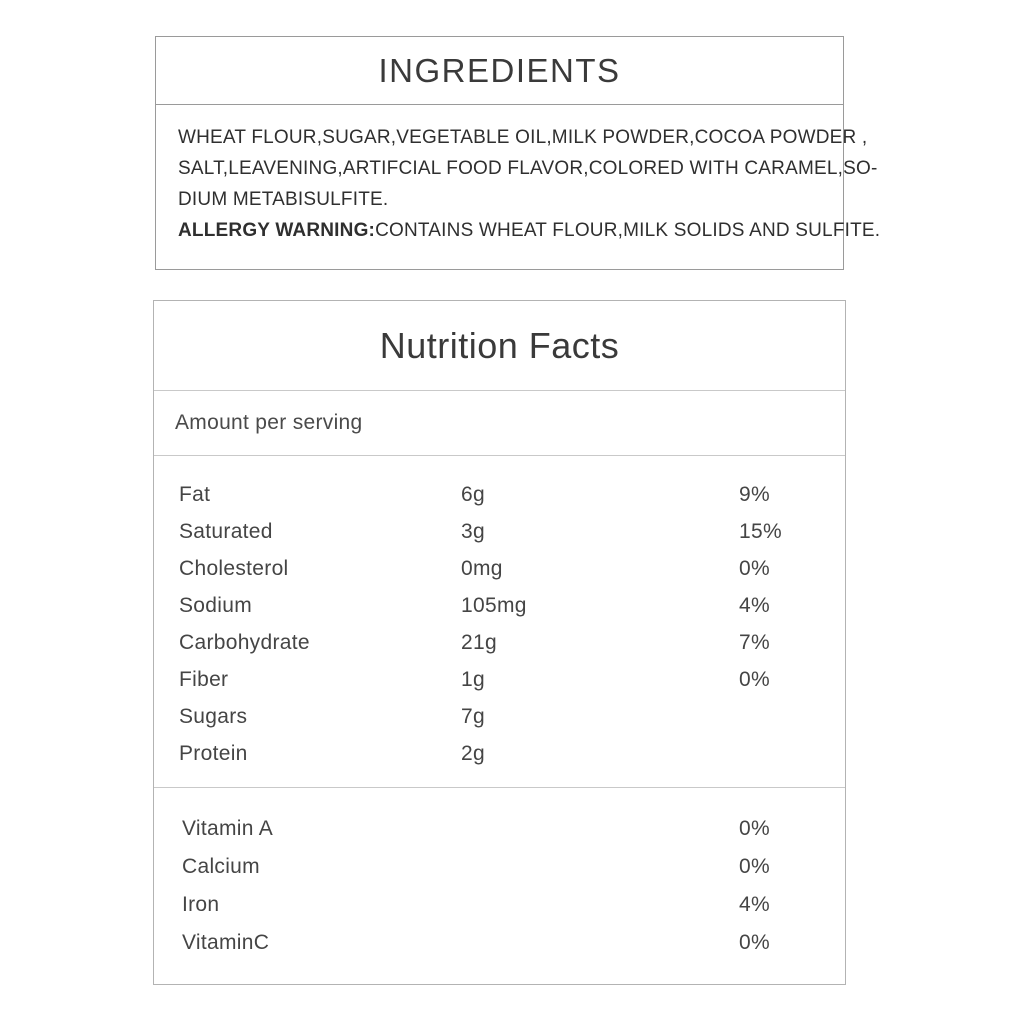  Describe the element at coordinates (228, 828) in the screenshot. I see `vitamin-label: Vitamin A` at that location.